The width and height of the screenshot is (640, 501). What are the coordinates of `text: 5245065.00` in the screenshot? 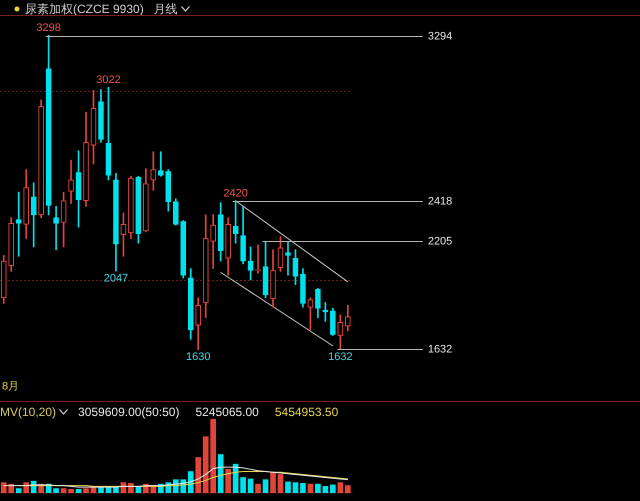 It's located at (227, 411).